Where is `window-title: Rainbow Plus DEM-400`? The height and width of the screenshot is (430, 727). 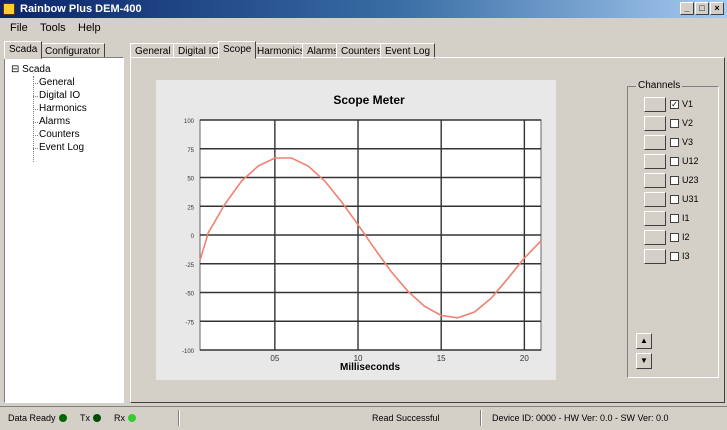 window-title: Rainbow Plus DEM-400 is located at coordinates (81, 9).